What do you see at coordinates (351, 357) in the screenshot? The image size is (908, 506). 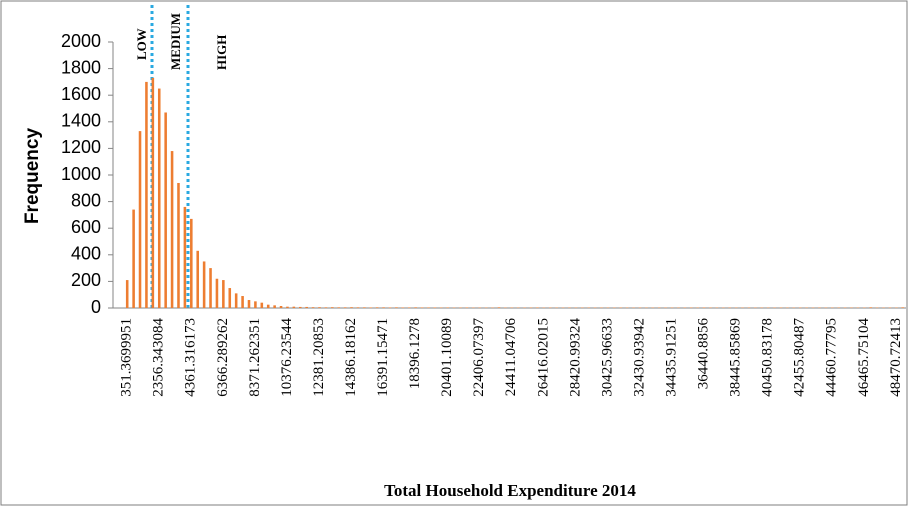 I see `x-tick-label: 14386.18162` at bounding box center [351, 357].